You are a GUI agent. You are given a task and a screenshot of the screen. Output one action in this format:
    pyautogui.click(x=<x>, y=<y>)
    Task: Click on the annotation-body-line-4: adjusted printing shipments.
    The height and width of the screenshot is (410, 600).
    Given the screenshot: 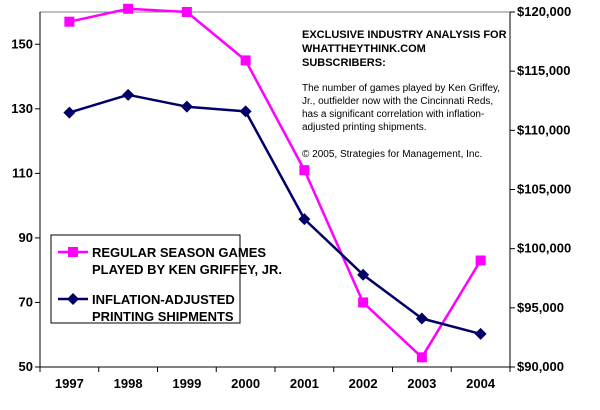 What is the action you would take?
    pyautogui.click(x=364, y=127)
    